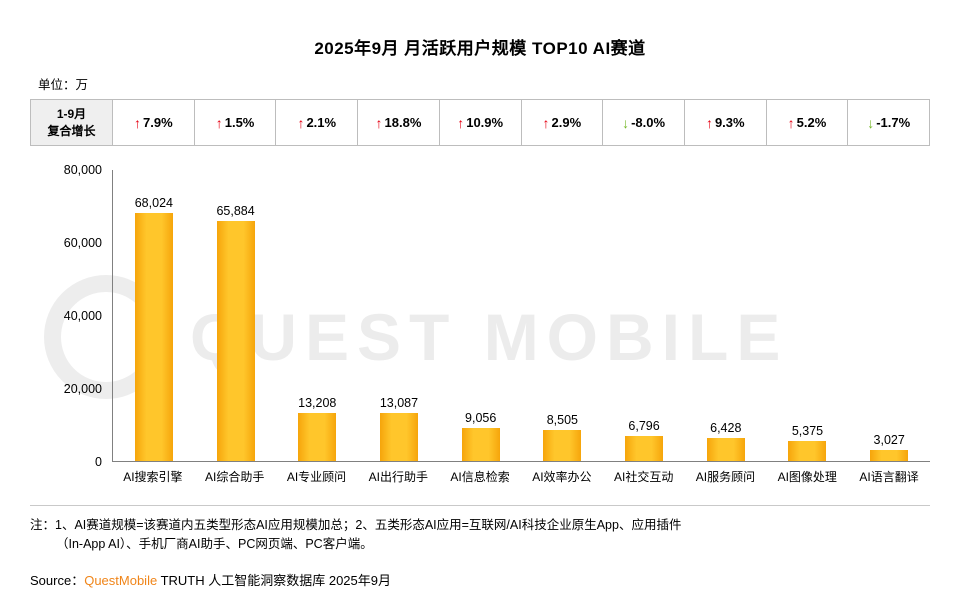  Describe the element at coordinates (82, 170) in the screenshot. I see `y-tick-label: 80,000` at that location.